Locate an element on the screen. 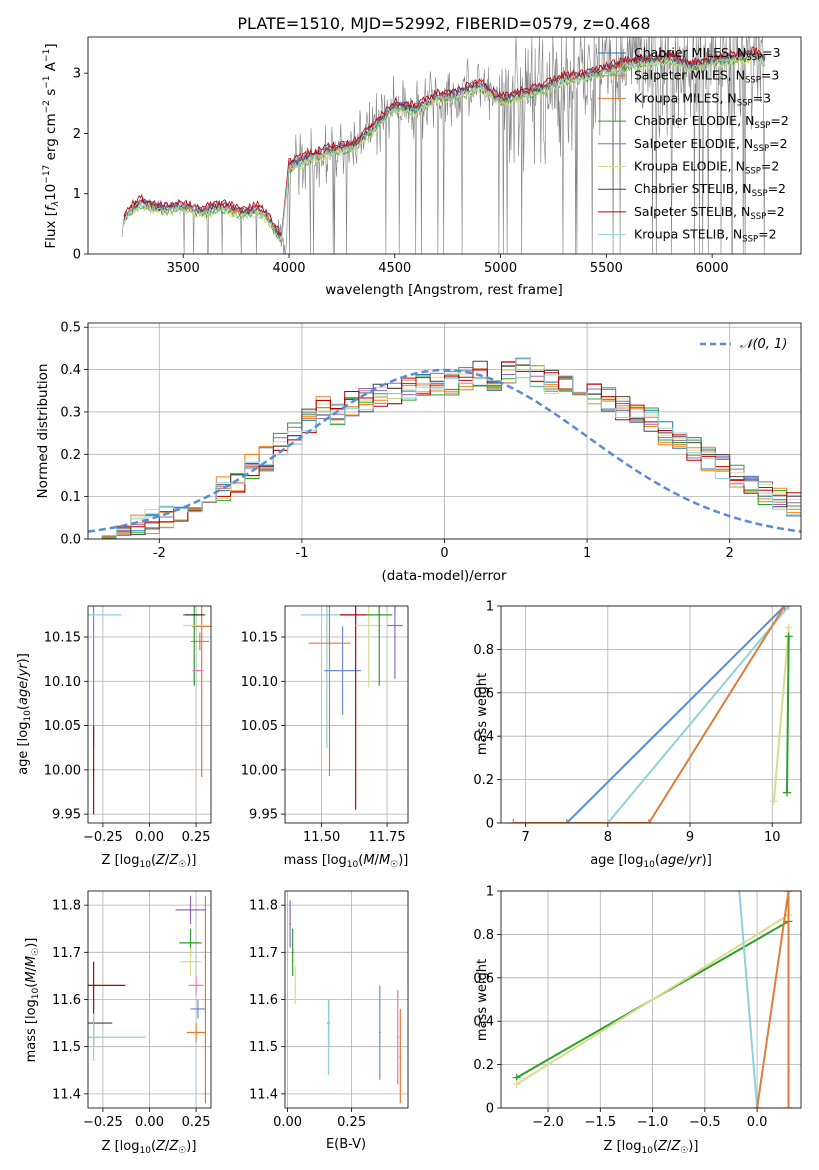 The height and width of the screenshot is (1170, 819). mass-weight-vs-z-x-ticks: −2.0 −1.5 −1.0 −0.5 0.0 is located at coordinates (649, 1119).